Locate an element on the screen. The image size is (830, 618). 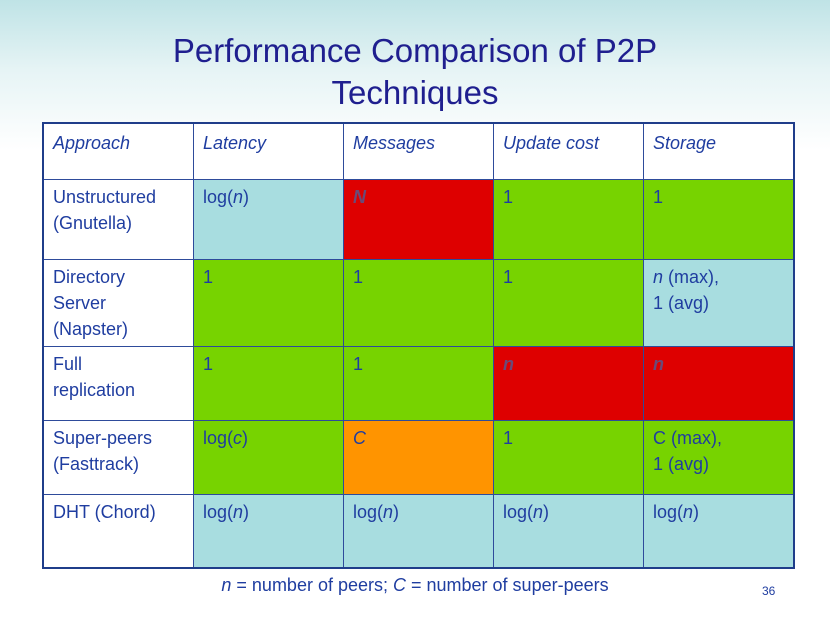
approach-cell: Full replication is located at coordinates (118, 383).